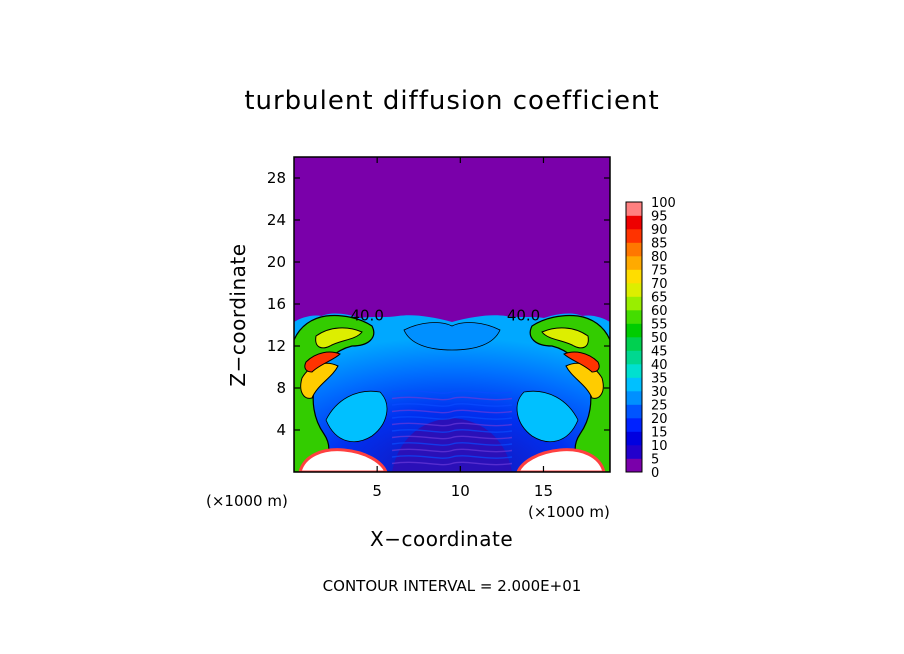 The width and height of the screenshot is (904, 654). Describe the element at coordinates (238, 315) in the screenshot. I see `y-axis-label: Z−coordinate` at that location.